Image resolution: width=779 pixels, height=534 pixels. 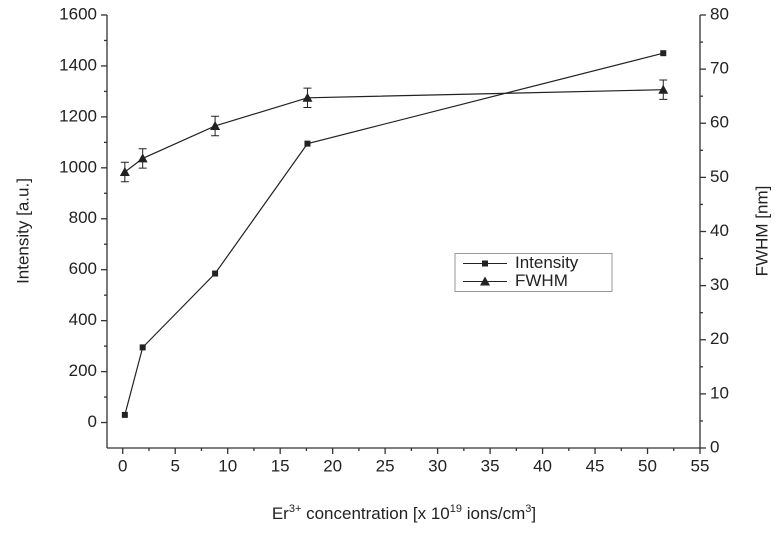 What do you see at coordinates (280, 465) in the screenshot?
I see `x-tick-label: 15` at bounding box center [280, 465].